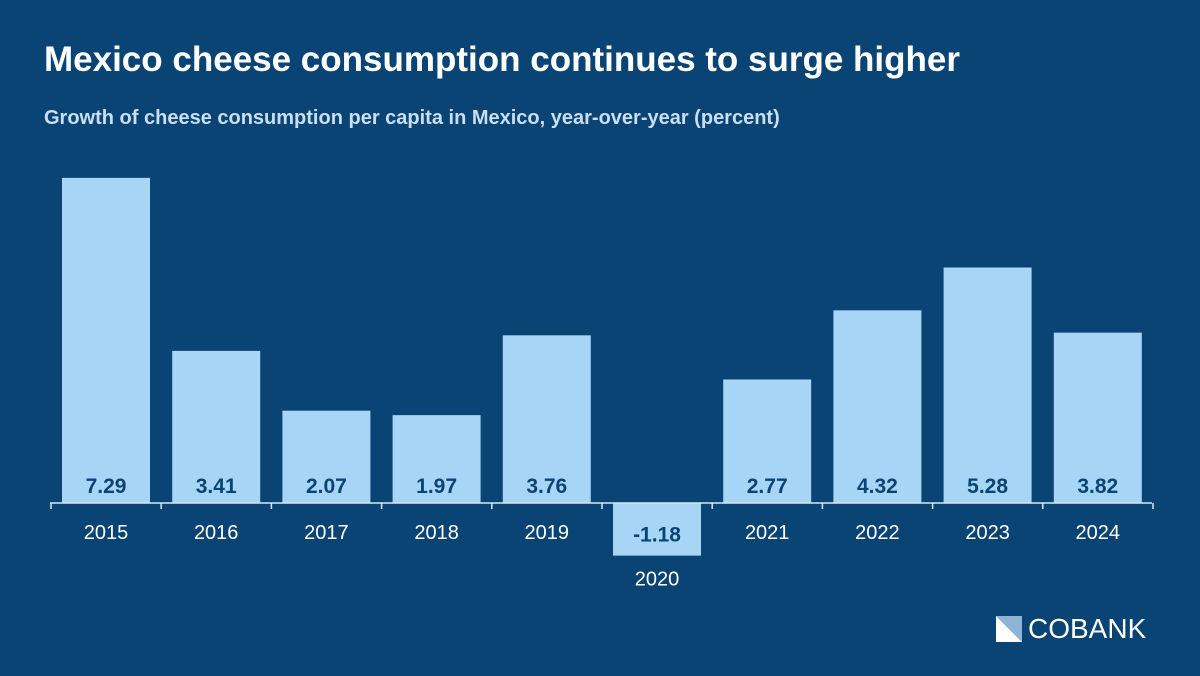 This screenshot has height=676, width=1200. I want to click on cobank-logo-mark-icon, so click(1009, 629).